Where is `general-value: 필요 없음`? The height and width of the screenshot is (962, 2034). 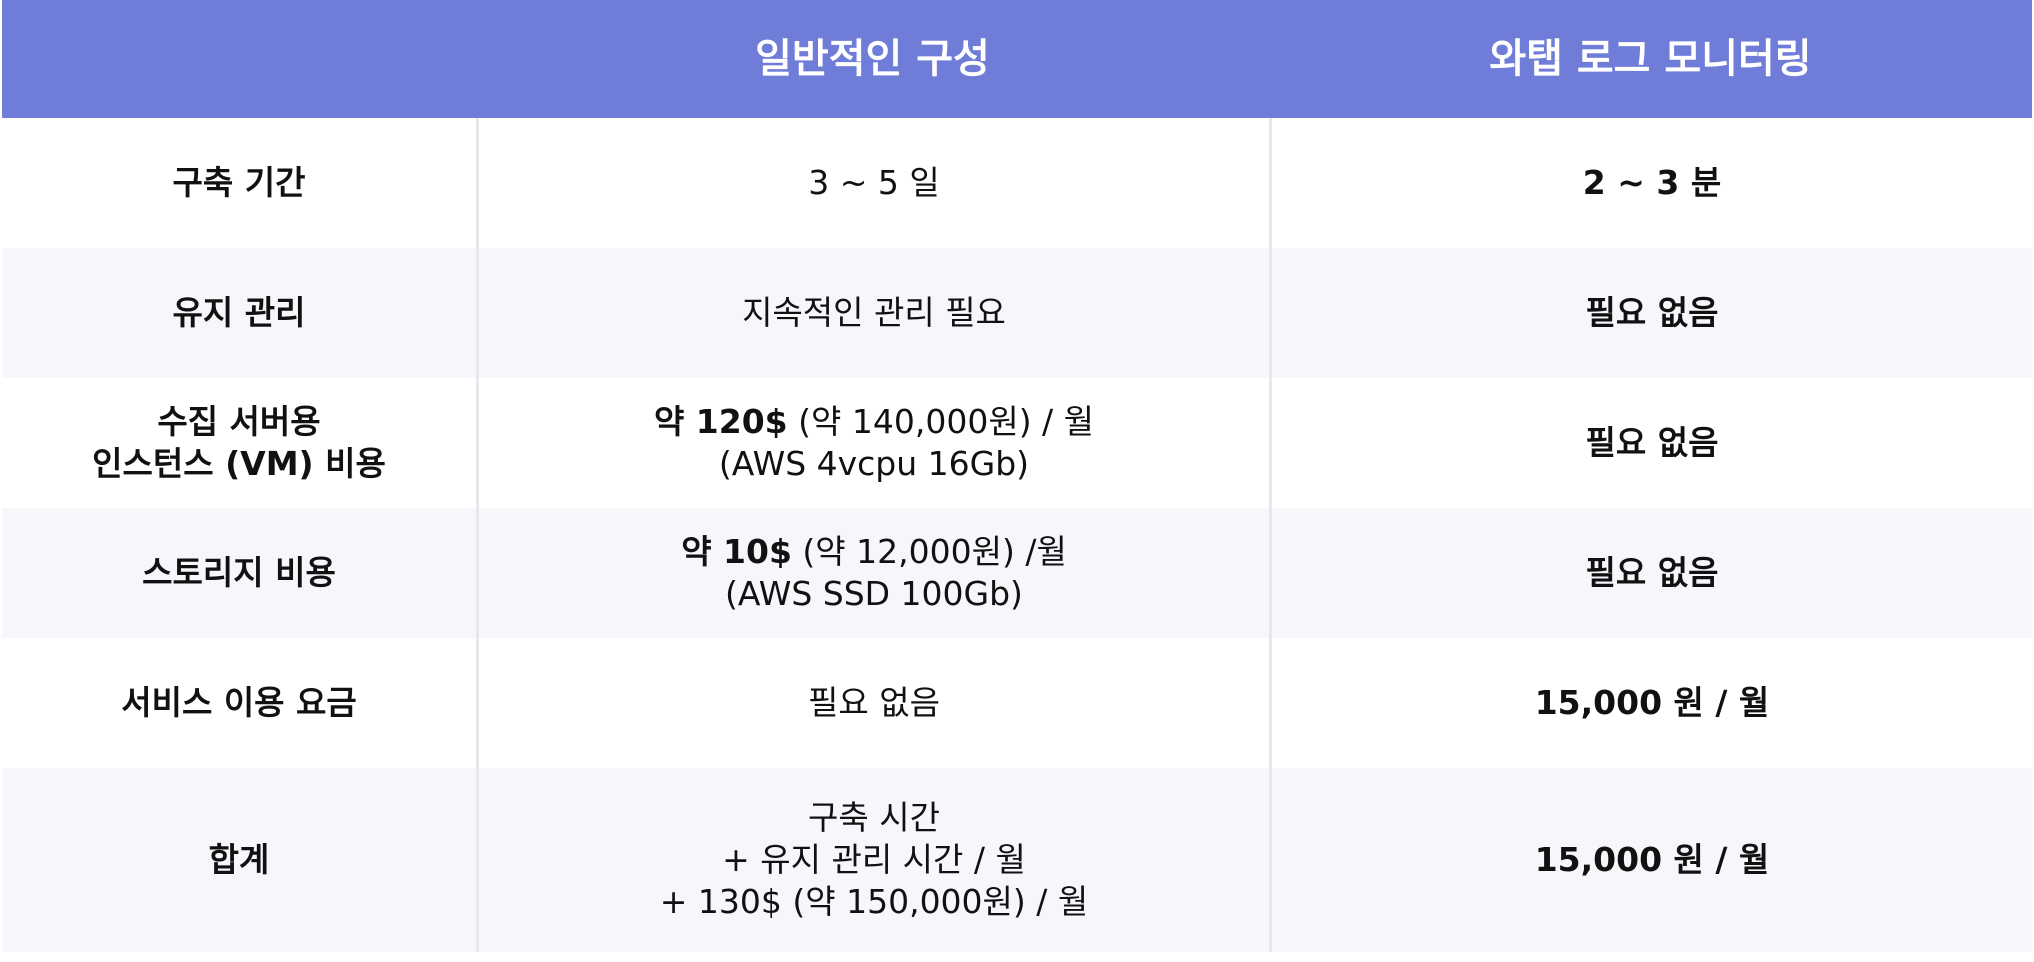
general-value: 필요 없음 is located at coordinates (872, 703).